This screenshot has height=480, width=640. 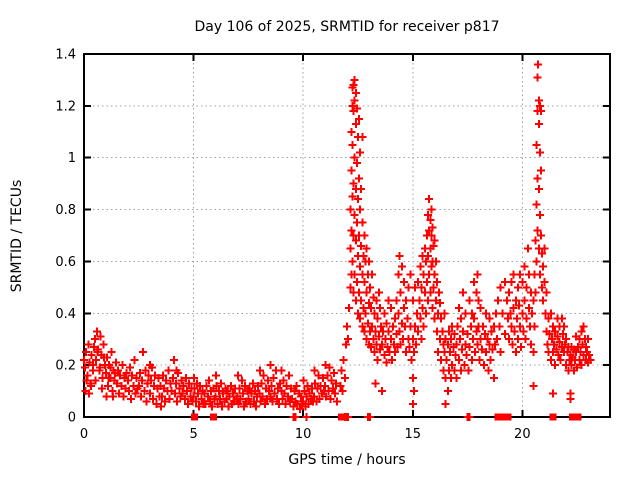 What do you see at coordinates (17, 236) in the screenshot?
I see `y-axis-label: SRMTID / TECUs` at bounding box center [17, 236].